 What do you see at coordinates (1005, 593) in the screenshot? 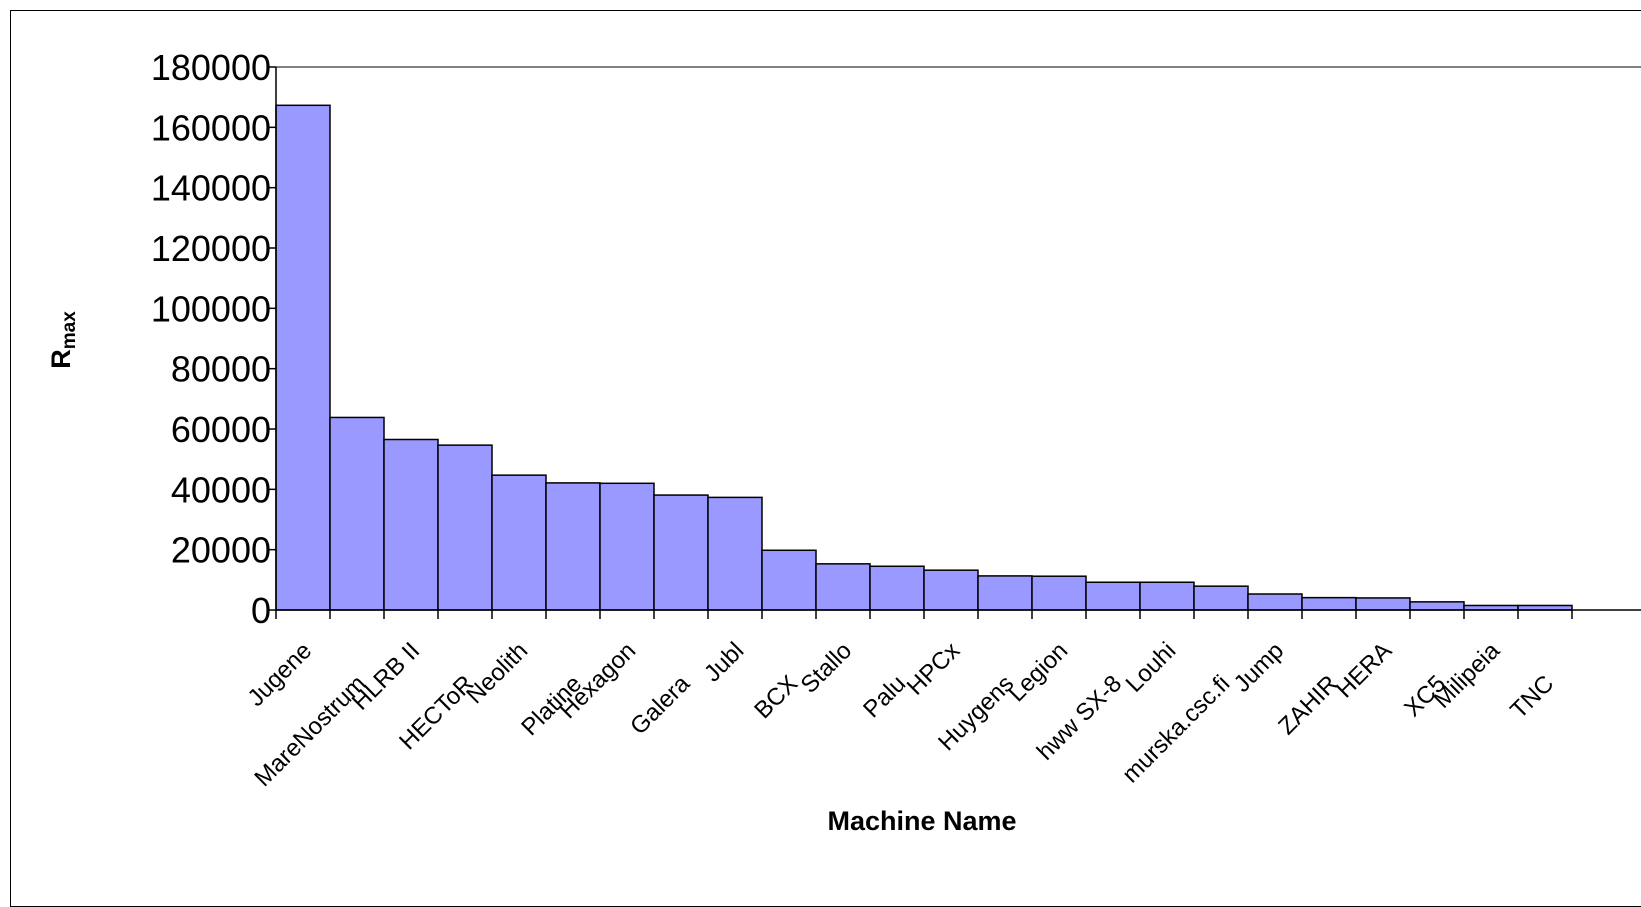
I see `bar-huygens` at bounding box center [1005, 593].